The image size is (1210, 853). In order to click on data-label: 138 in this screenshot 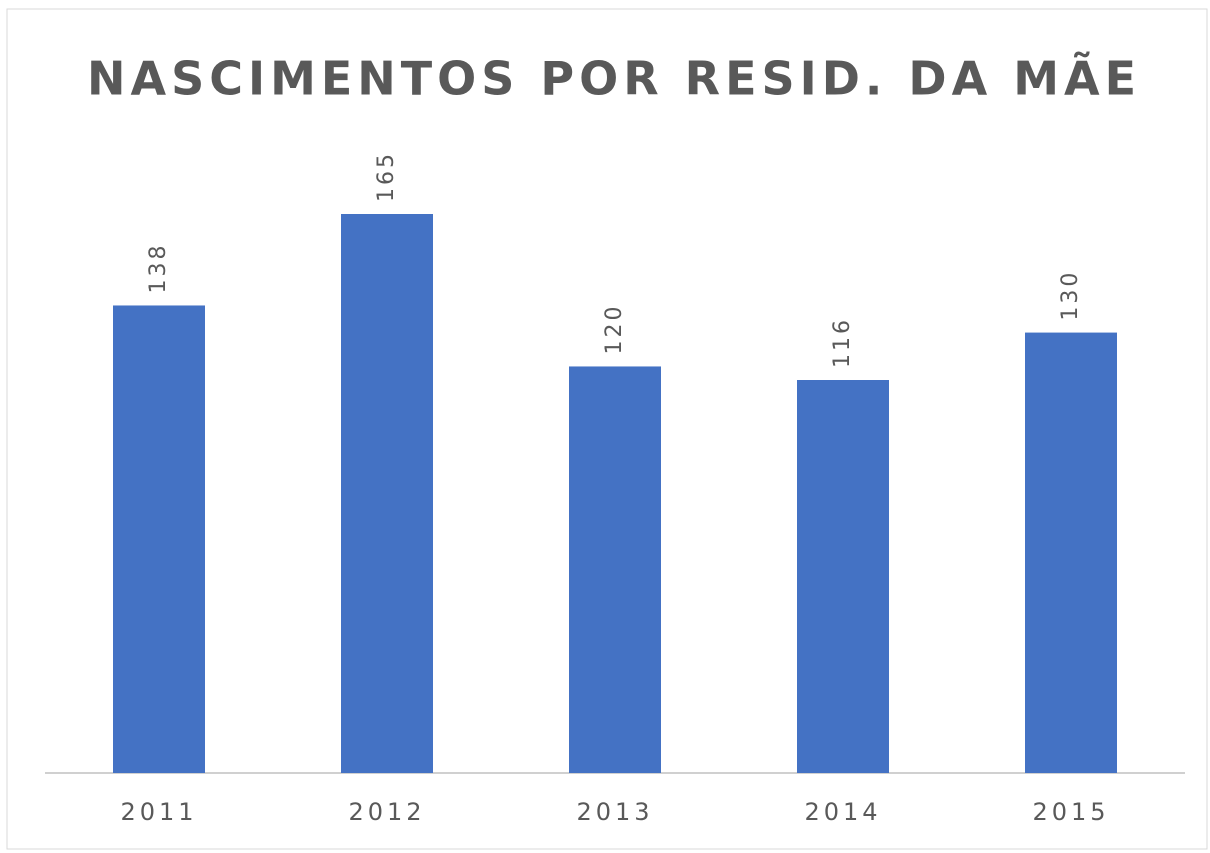, I will do `click(158, 267)`.